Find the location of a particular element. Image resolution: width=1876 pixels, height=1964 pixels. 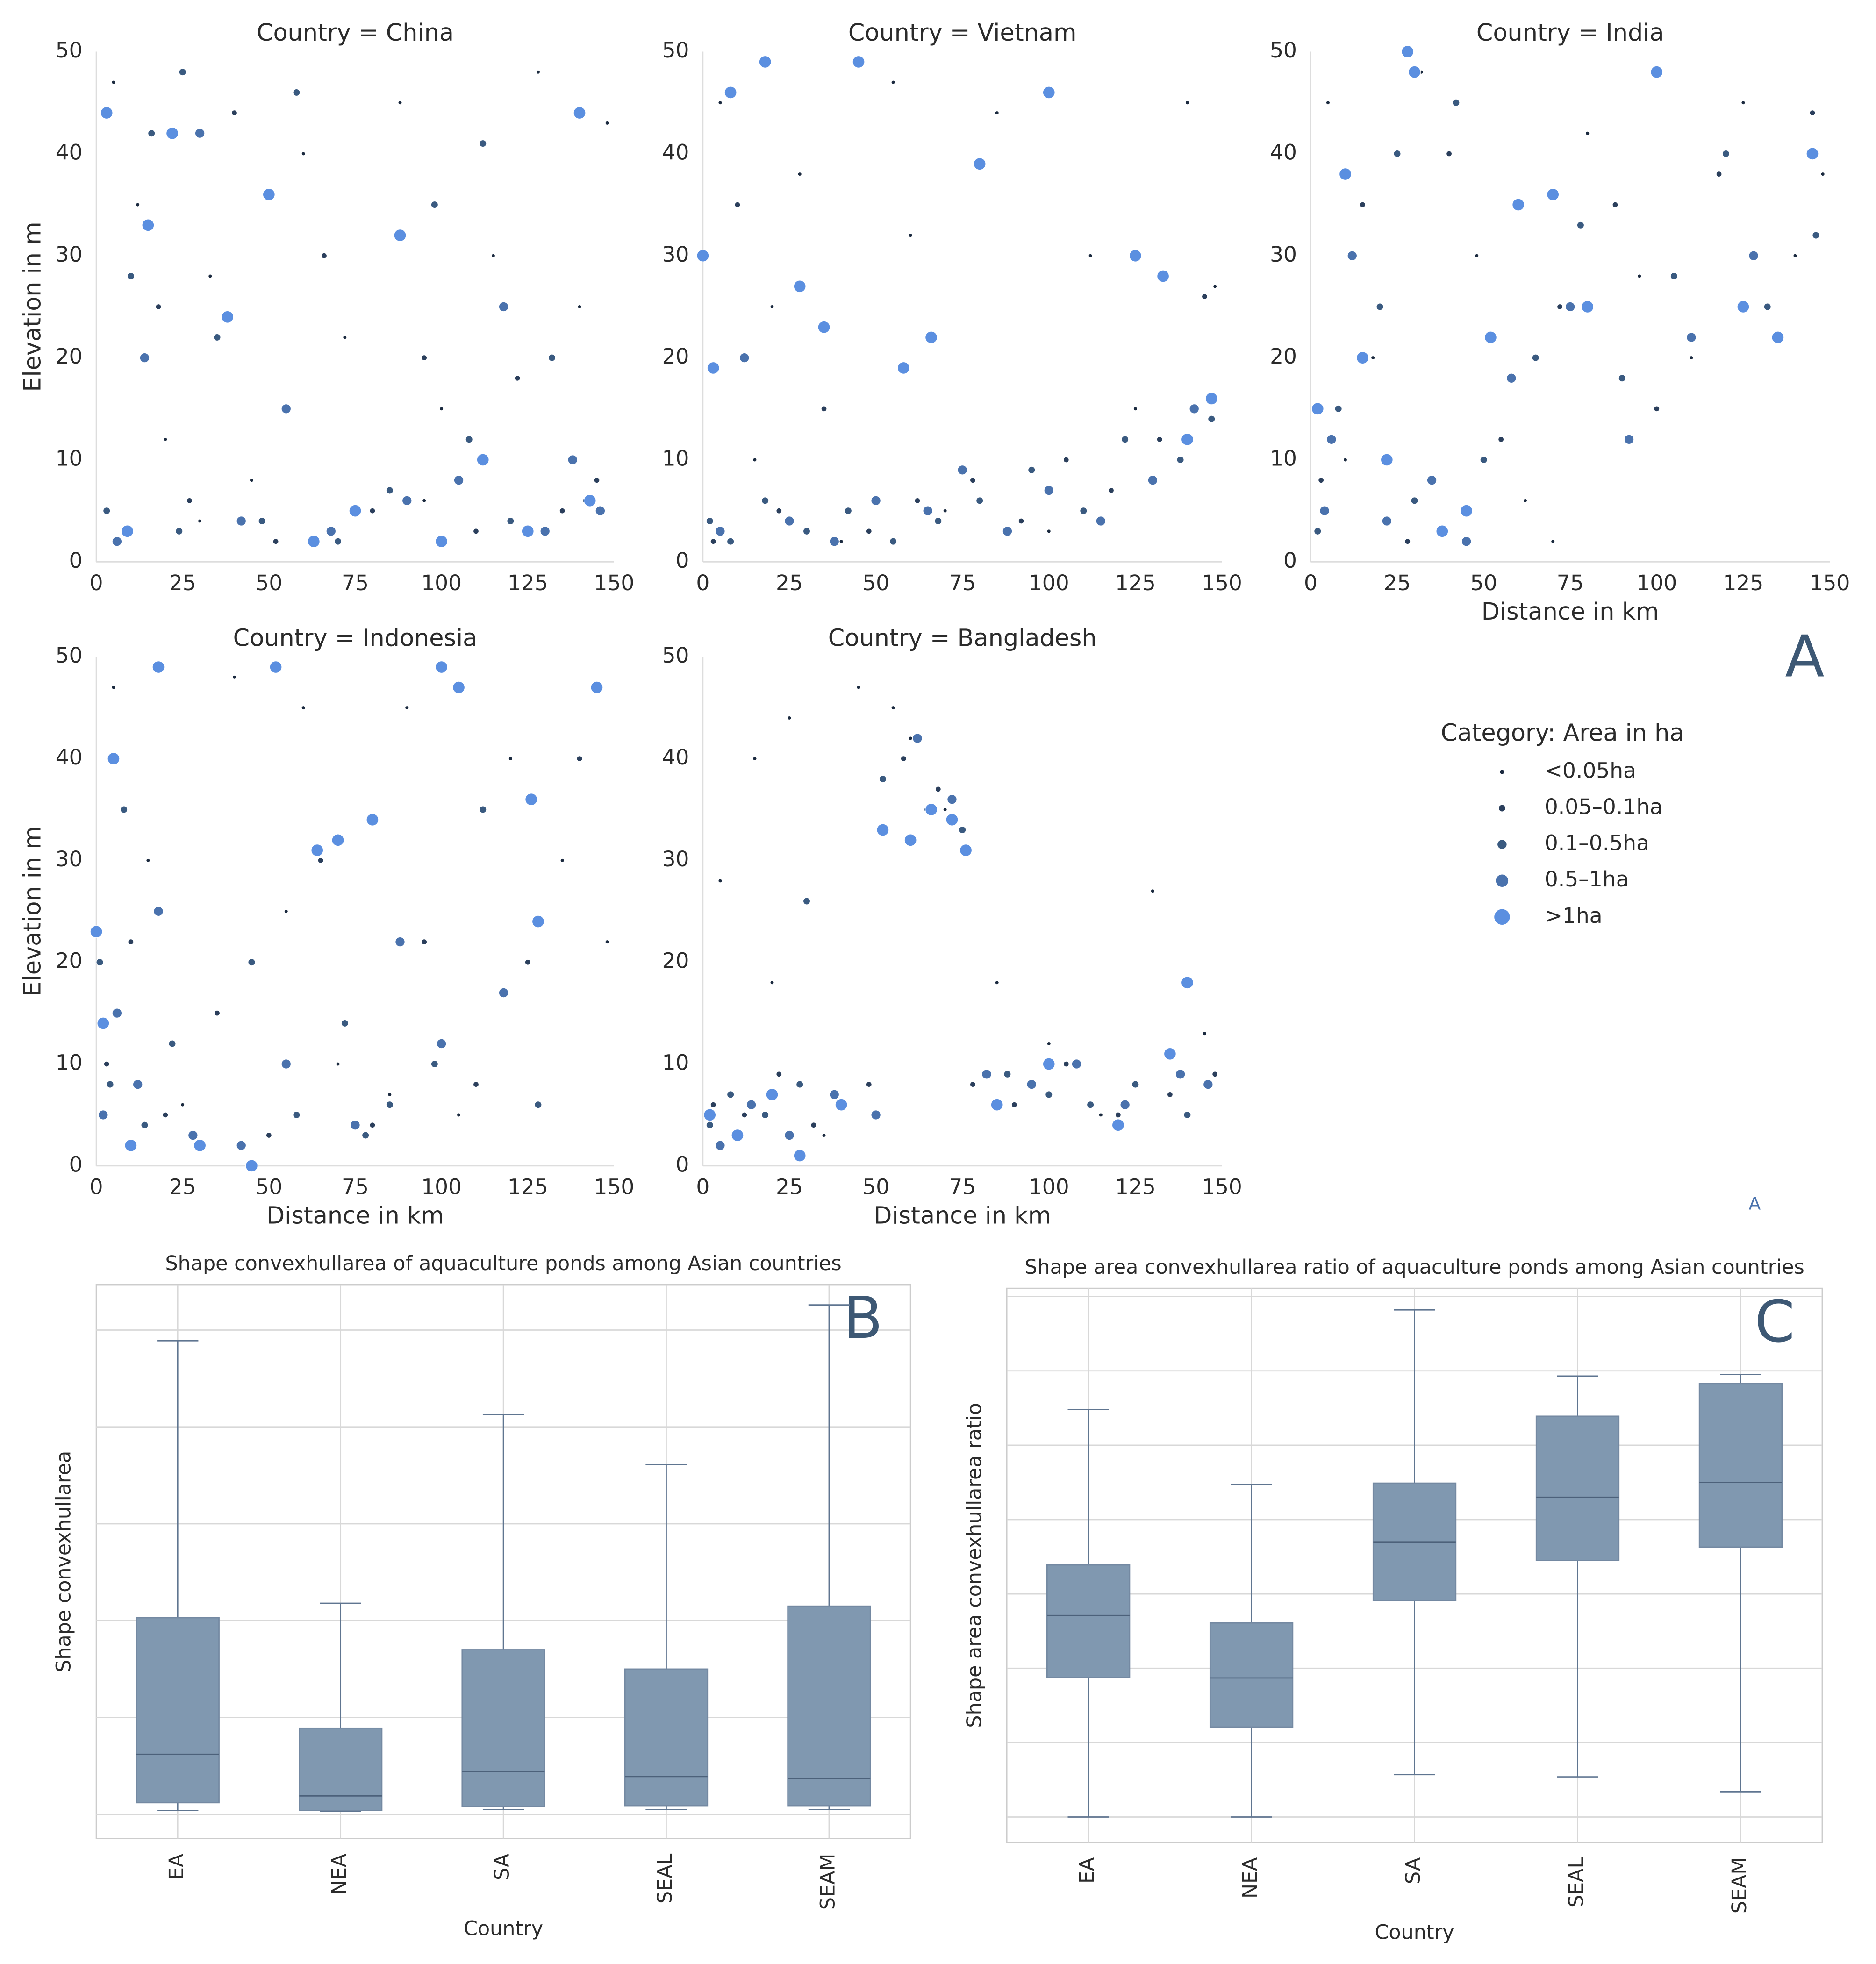

x-tick-label: 150 is located at coordinates (614, 1187).